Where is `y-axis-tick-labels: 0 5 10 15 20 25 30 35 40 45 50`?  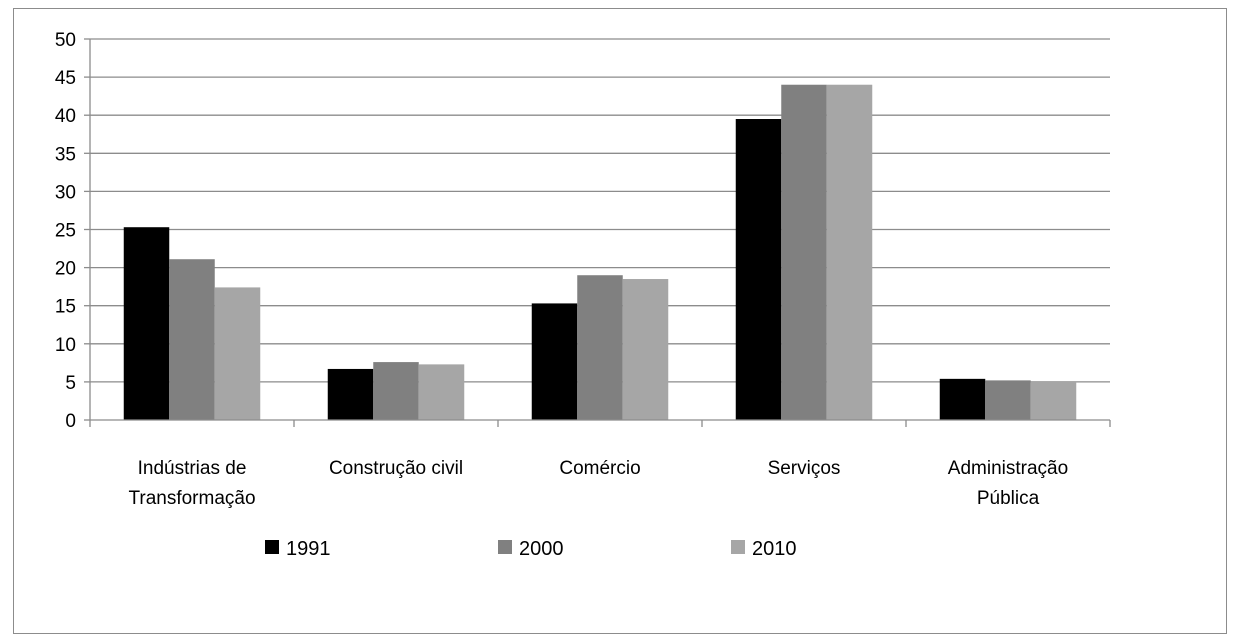
y-axis-tick-labels: 0 5 10 15 20 25 30 35 40 45 50 is located at coordinates (65, 231).